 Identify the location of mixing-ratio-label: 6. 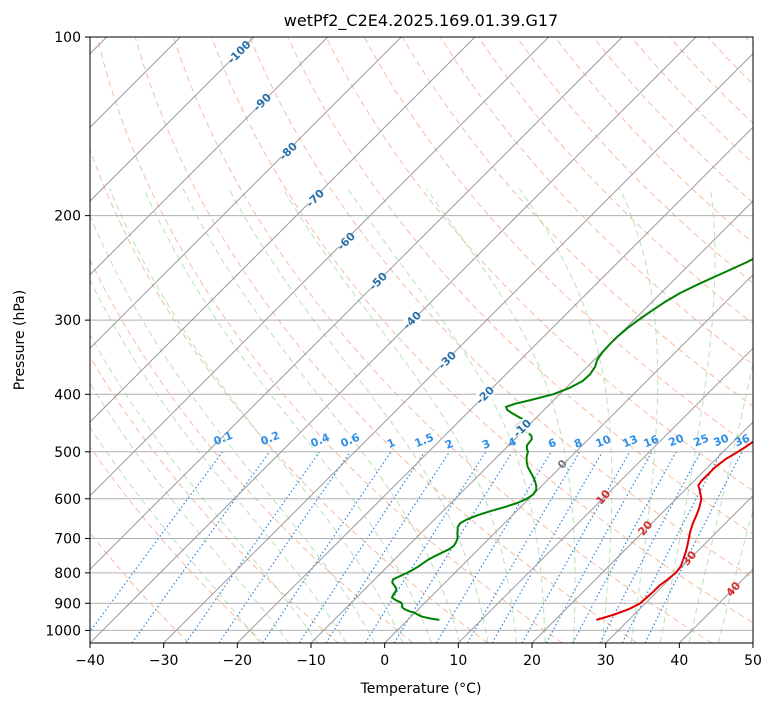
(552, 443).